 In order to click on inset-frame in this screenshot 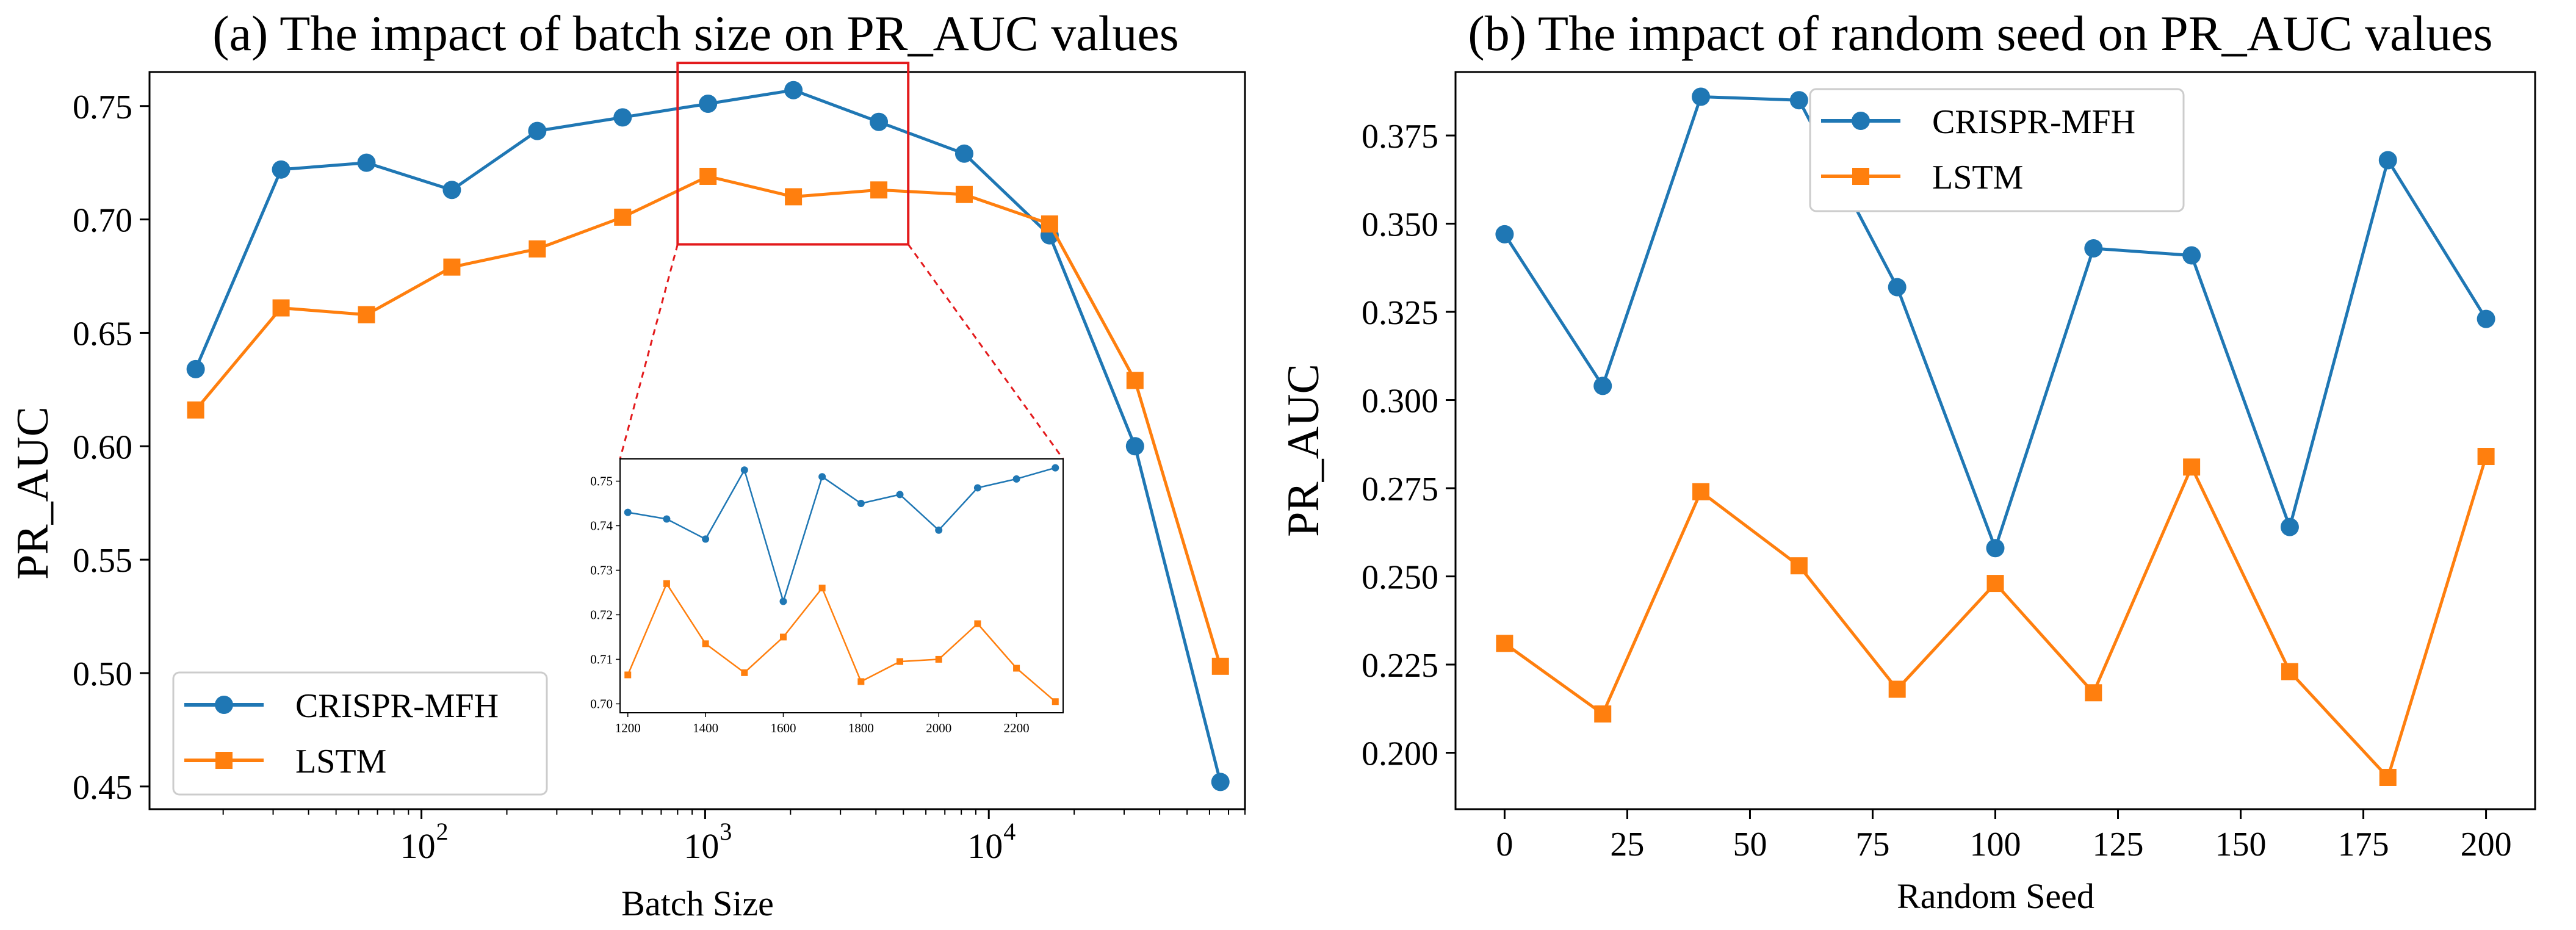, I will do `click(841, 585)`.